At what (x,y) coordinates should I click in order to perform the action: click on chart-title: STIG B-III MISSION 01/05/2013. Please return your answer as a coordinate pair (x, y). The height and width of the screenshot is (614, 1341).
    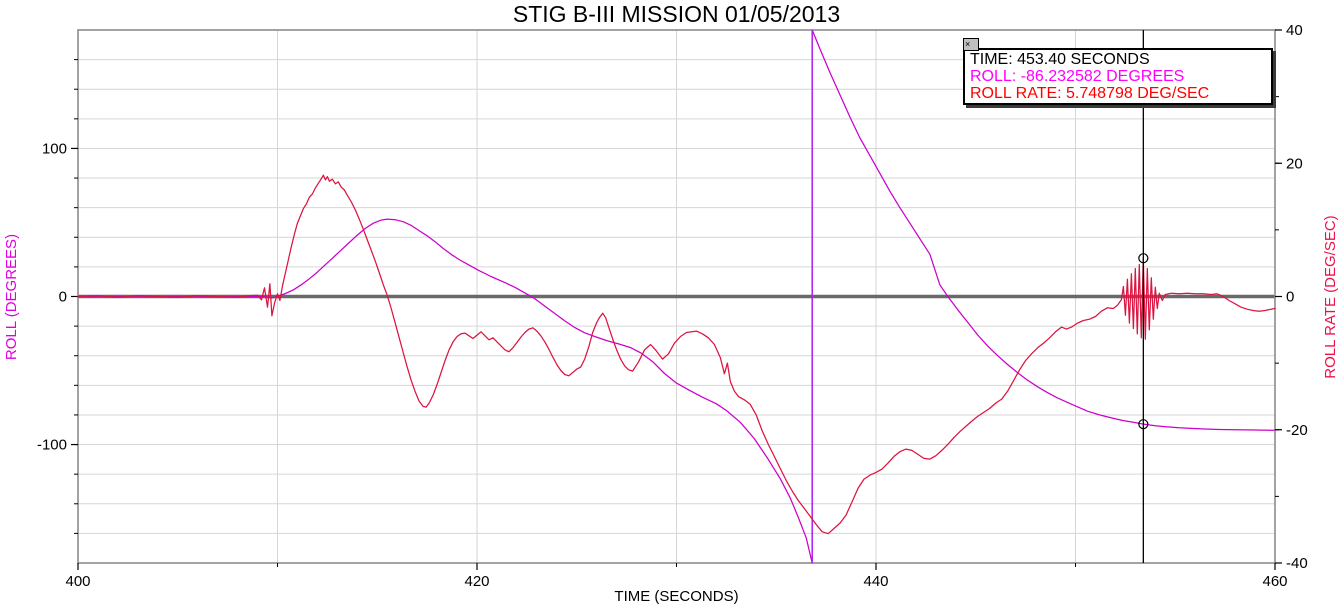
    Looking at the image, I should click on (676, 14).